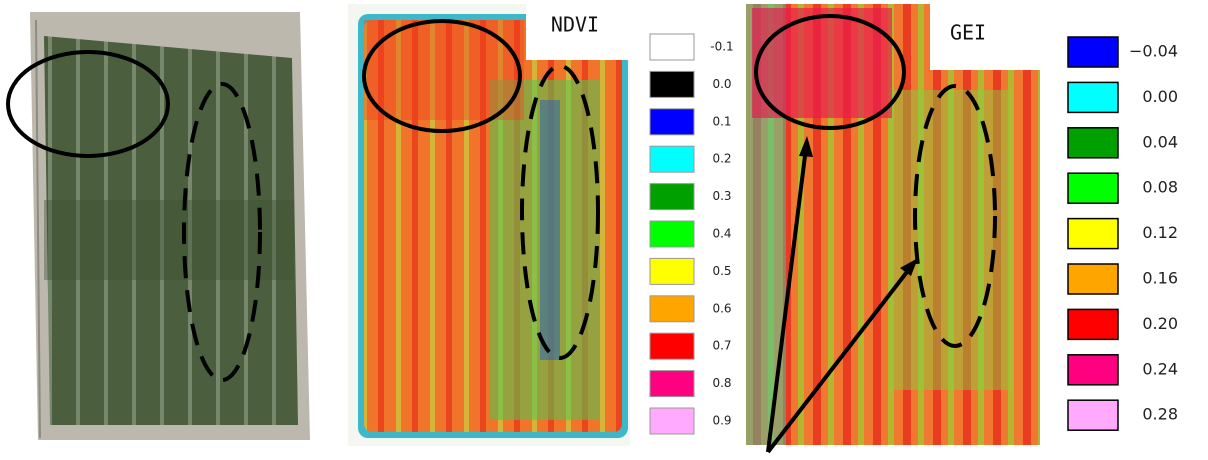  Describe the element at coordinates (721, 383) in the screenshot. I see `legend-label: 0.8` at that location.